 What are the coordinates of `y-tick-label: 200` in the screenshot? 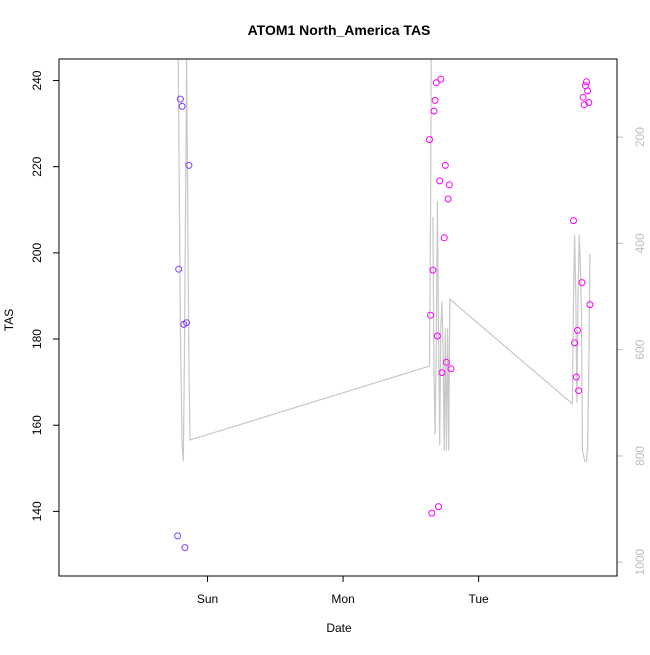 It's located at (37, 253).